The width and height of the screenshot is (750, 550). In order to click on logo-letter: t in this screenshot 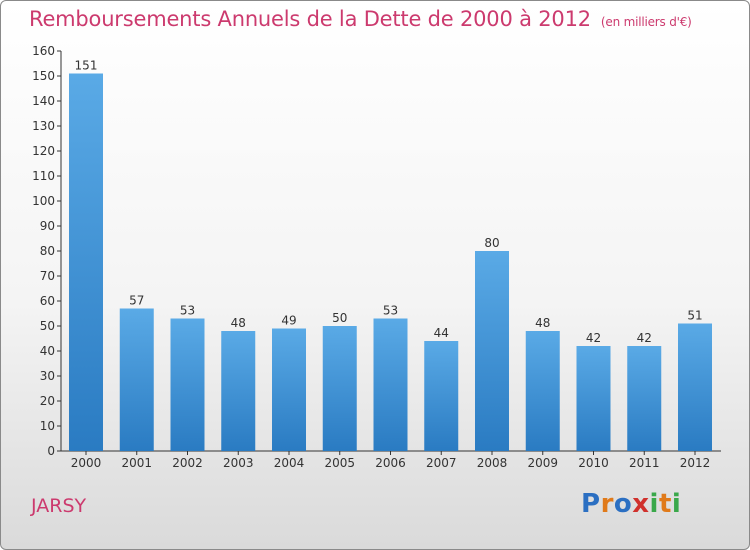, I will do `click(665, 504)`.